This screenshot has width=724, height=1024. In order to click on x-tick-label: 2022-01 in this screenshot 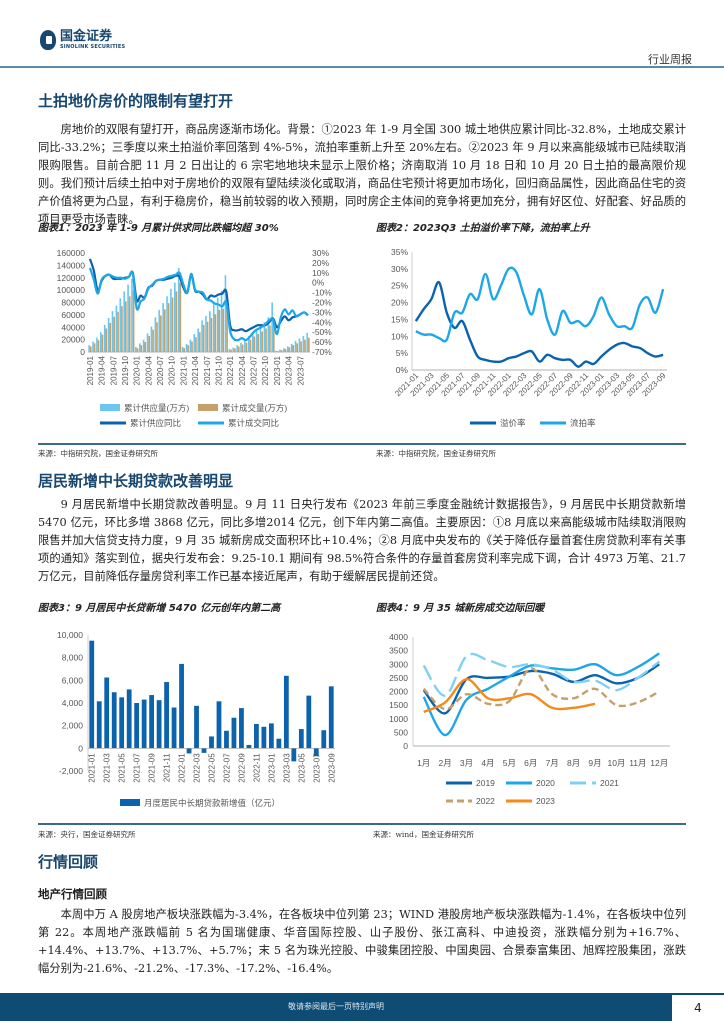, I will do `click(230, 370)`.